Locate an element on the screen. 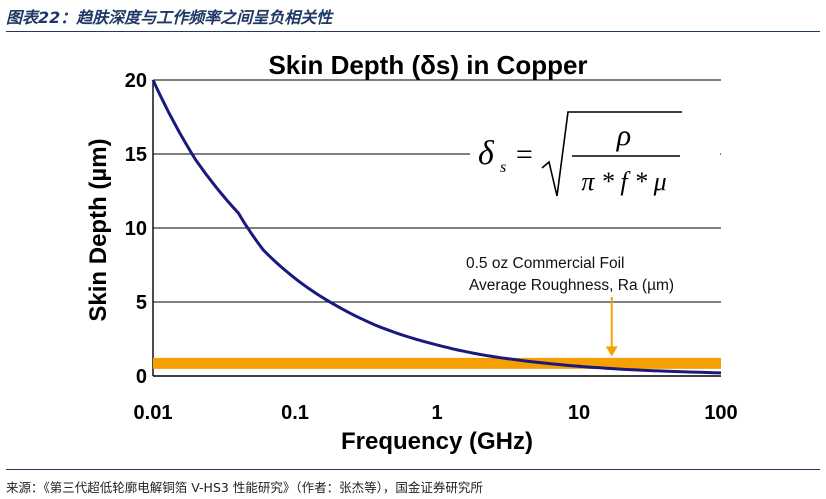 The height and width of the screenshot is (499, 826). skin-depth-formula: δ s = ρ π * f * μ is located at coordinates (595, 156).